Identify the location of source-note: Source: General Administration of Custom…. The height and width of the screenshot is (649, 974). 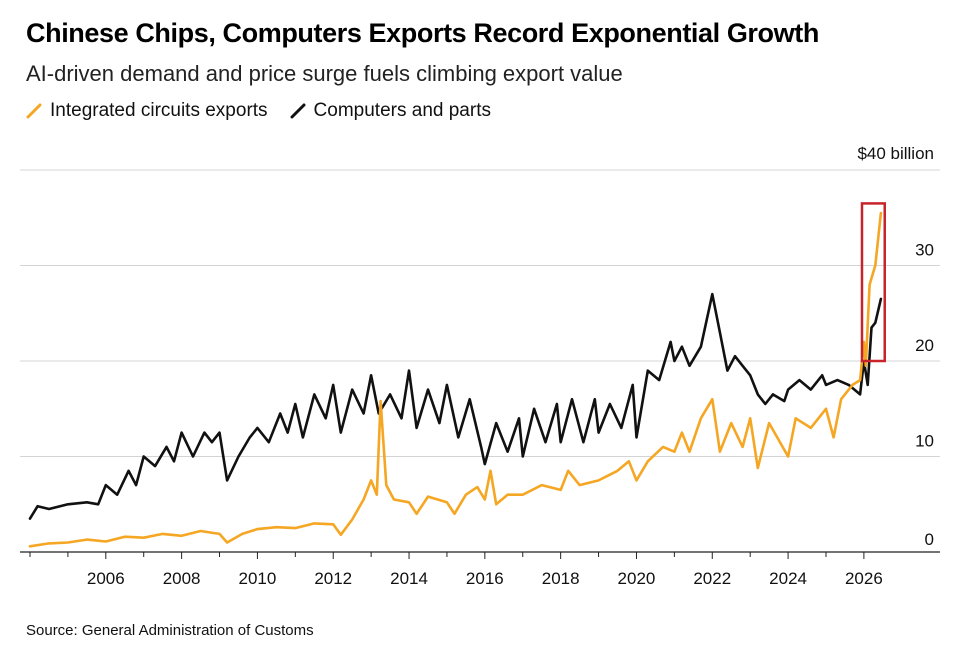
(170, 630).